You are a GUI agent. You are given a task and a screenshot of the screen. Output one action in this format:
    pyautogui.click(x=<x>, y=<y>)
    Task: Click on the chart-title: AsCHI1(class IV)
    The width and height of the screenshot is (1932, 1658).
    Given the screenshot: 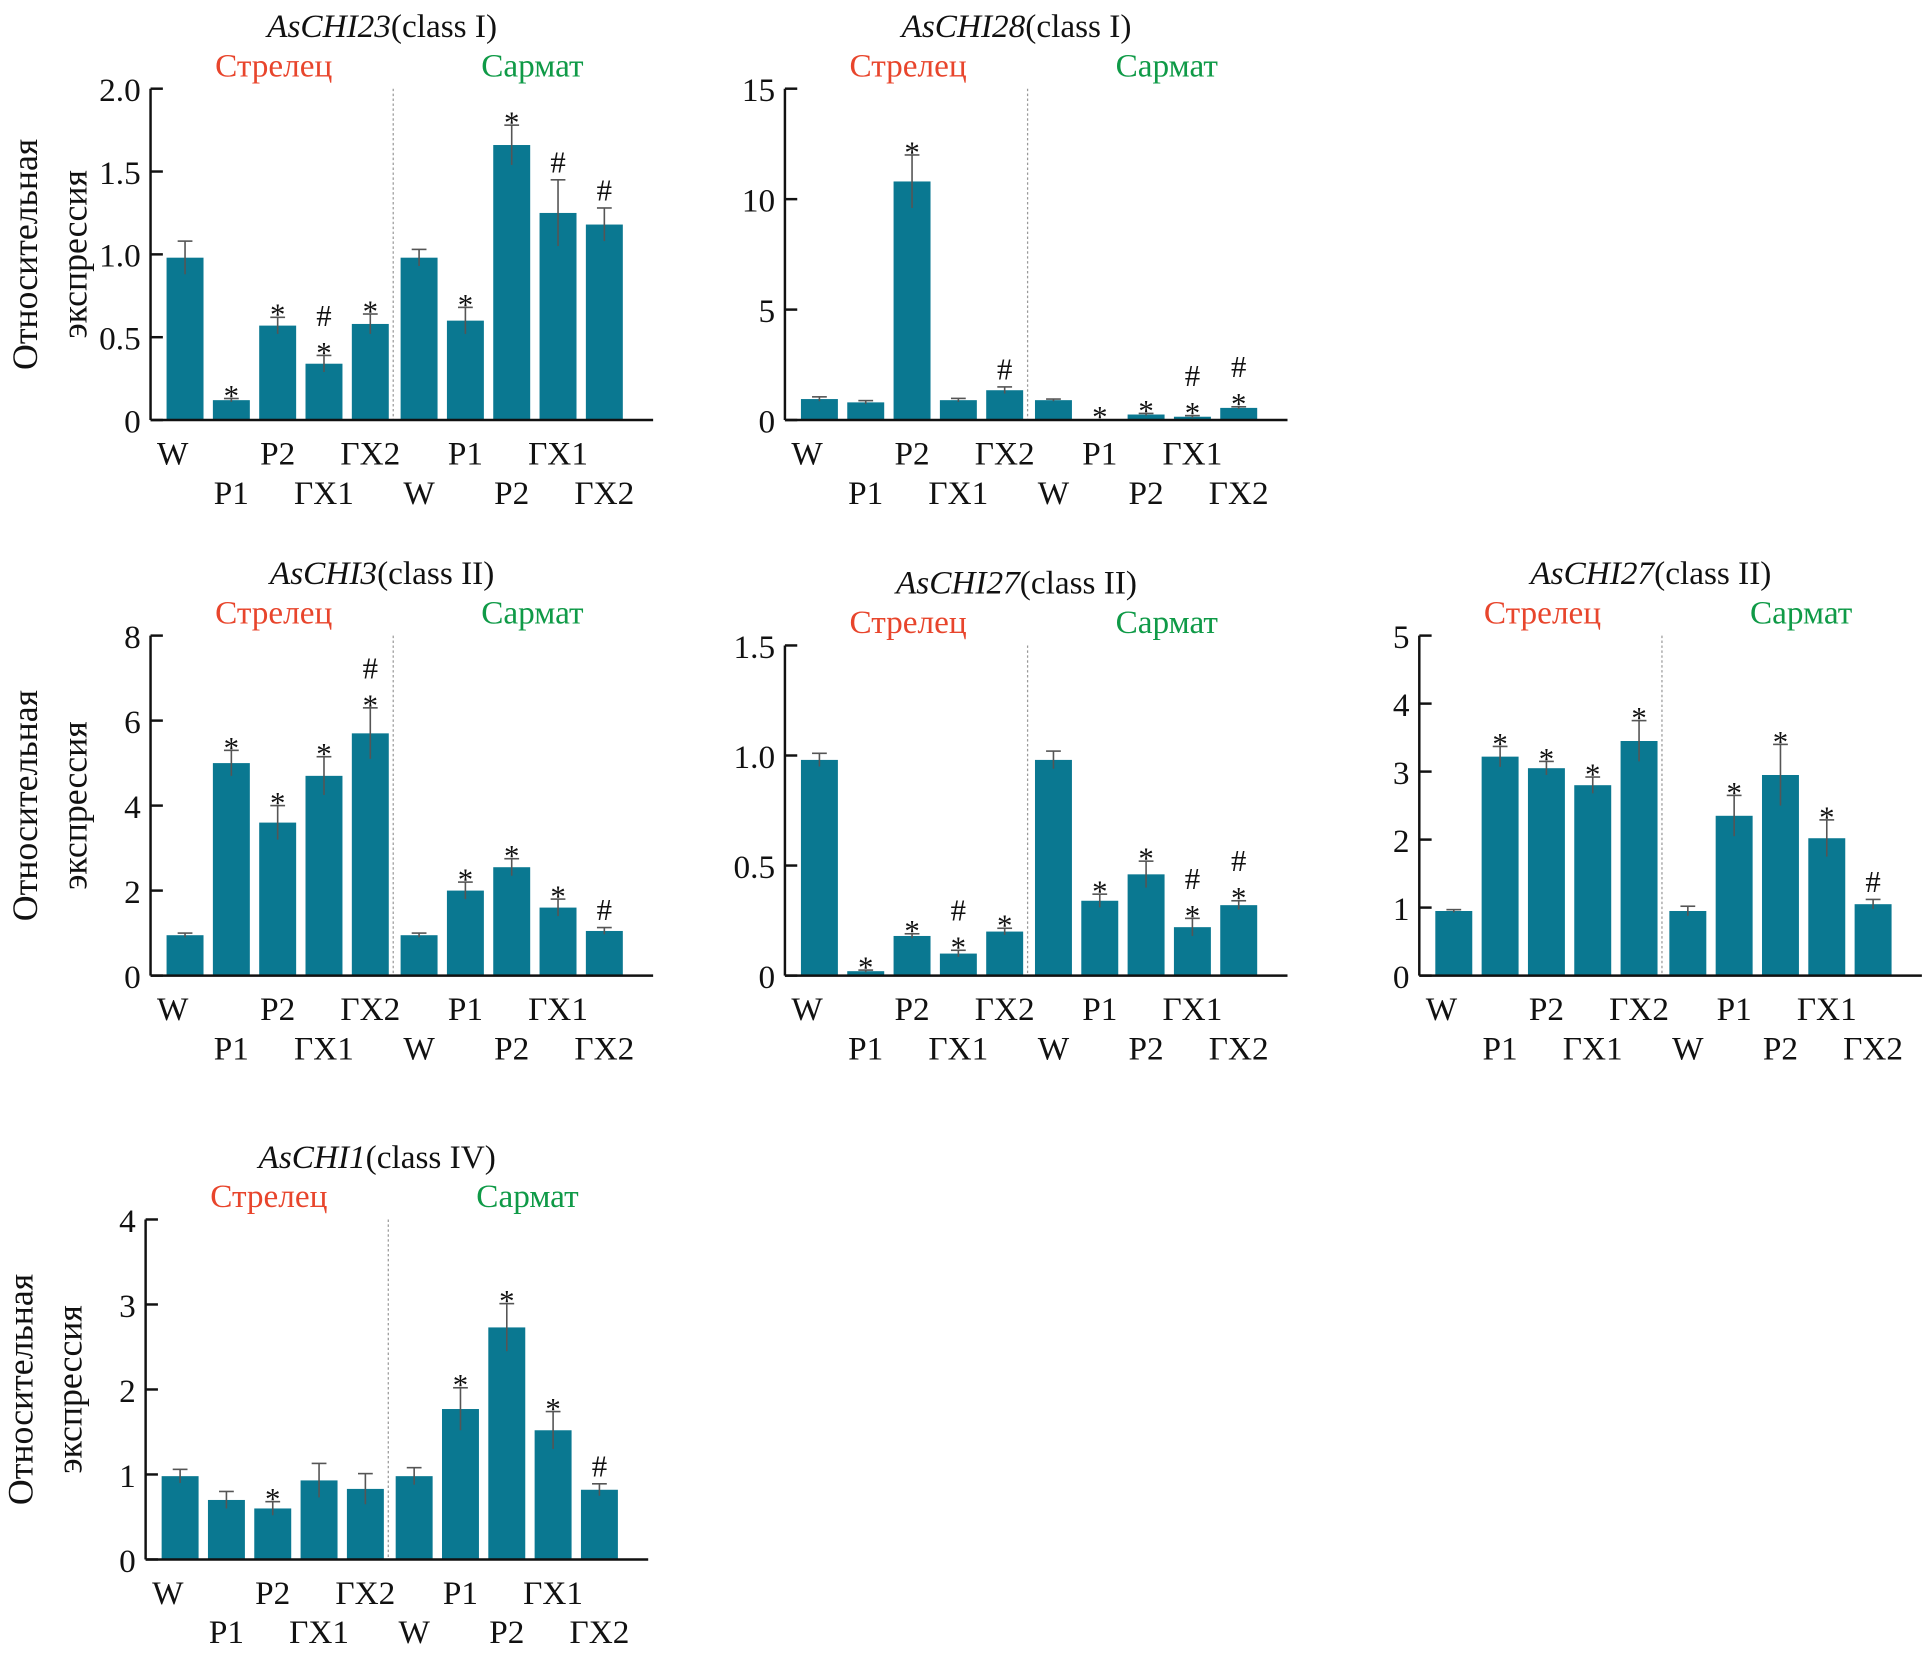 What is the action you would take?
    pyautogui.click(x=376, y=1157)
    